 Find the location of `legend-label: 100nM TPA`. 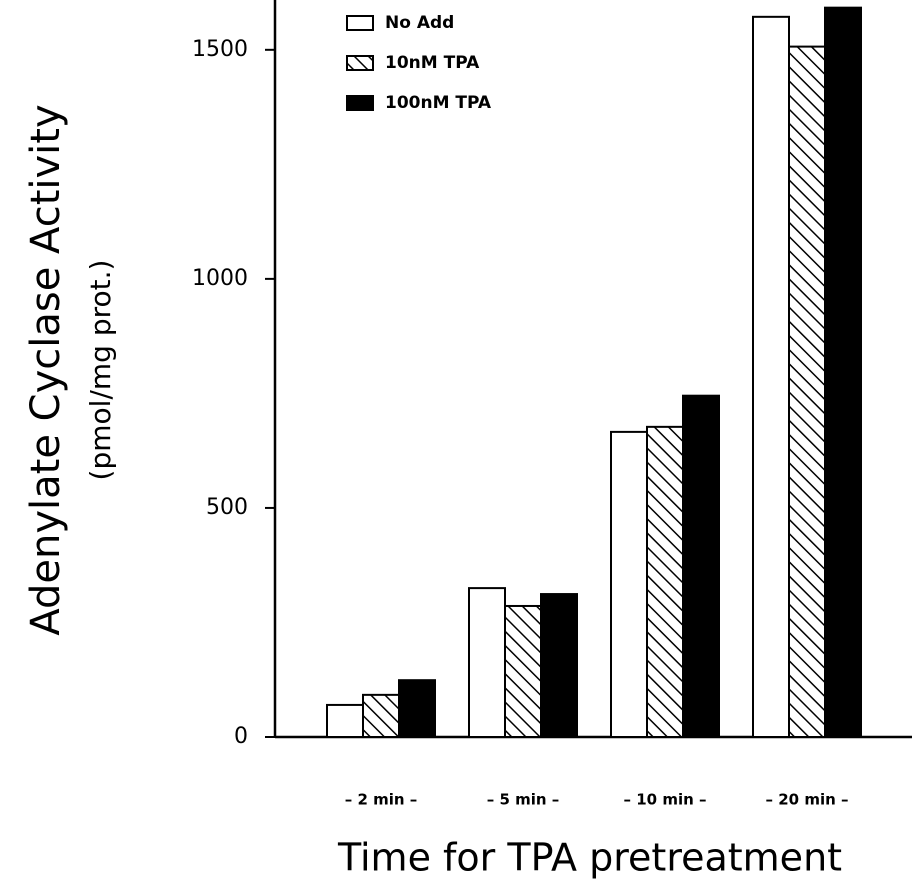

legend-label: 100nM TPA is located at coordinates (438, 103).